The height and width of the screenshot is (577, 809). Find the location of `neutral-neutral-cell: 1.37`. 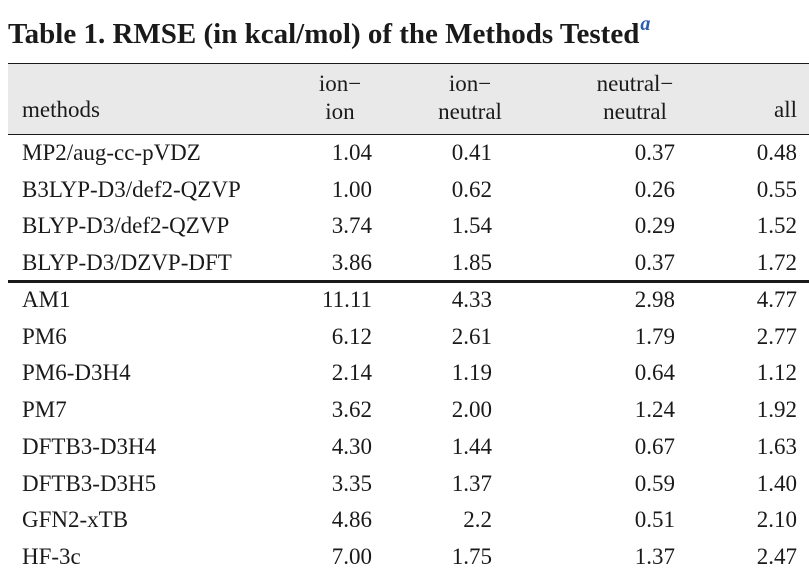

neutral-neutral-cell: 1.37 is located at coordinates (654, 556).